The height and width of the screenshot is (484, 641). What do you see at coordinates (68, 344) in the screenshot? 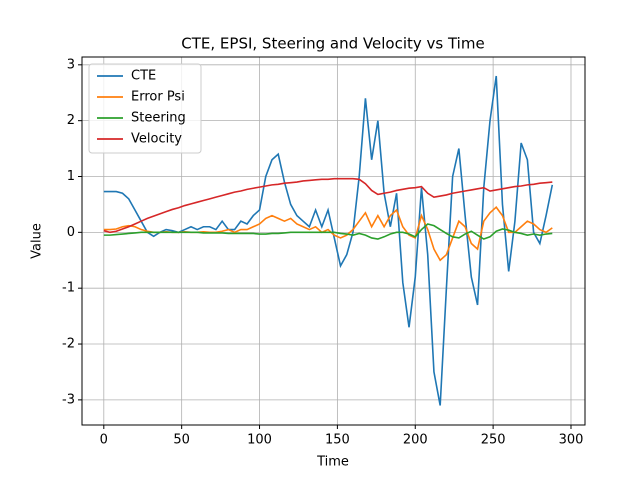
I see `y-tick-label: -2` at bounding box center [68, 344].